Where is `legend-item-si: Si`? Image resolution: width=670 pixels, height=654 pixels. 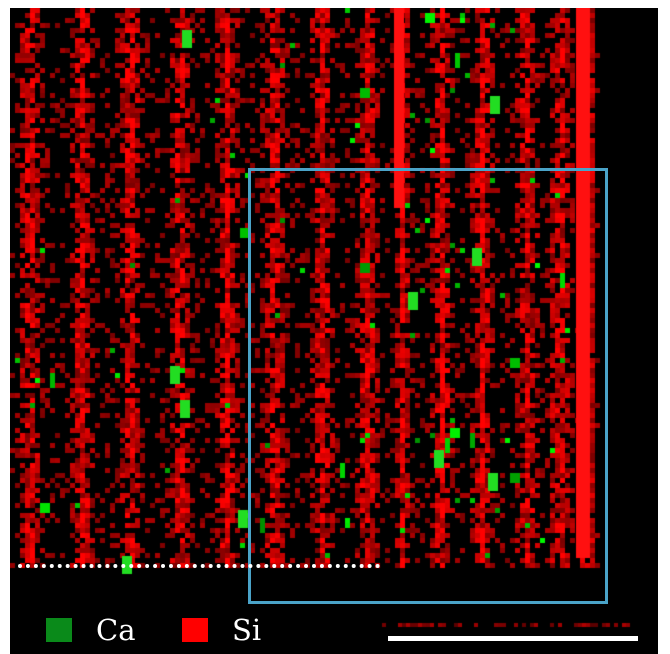 legend-item-si: Si is located at coordinates (221, 630).